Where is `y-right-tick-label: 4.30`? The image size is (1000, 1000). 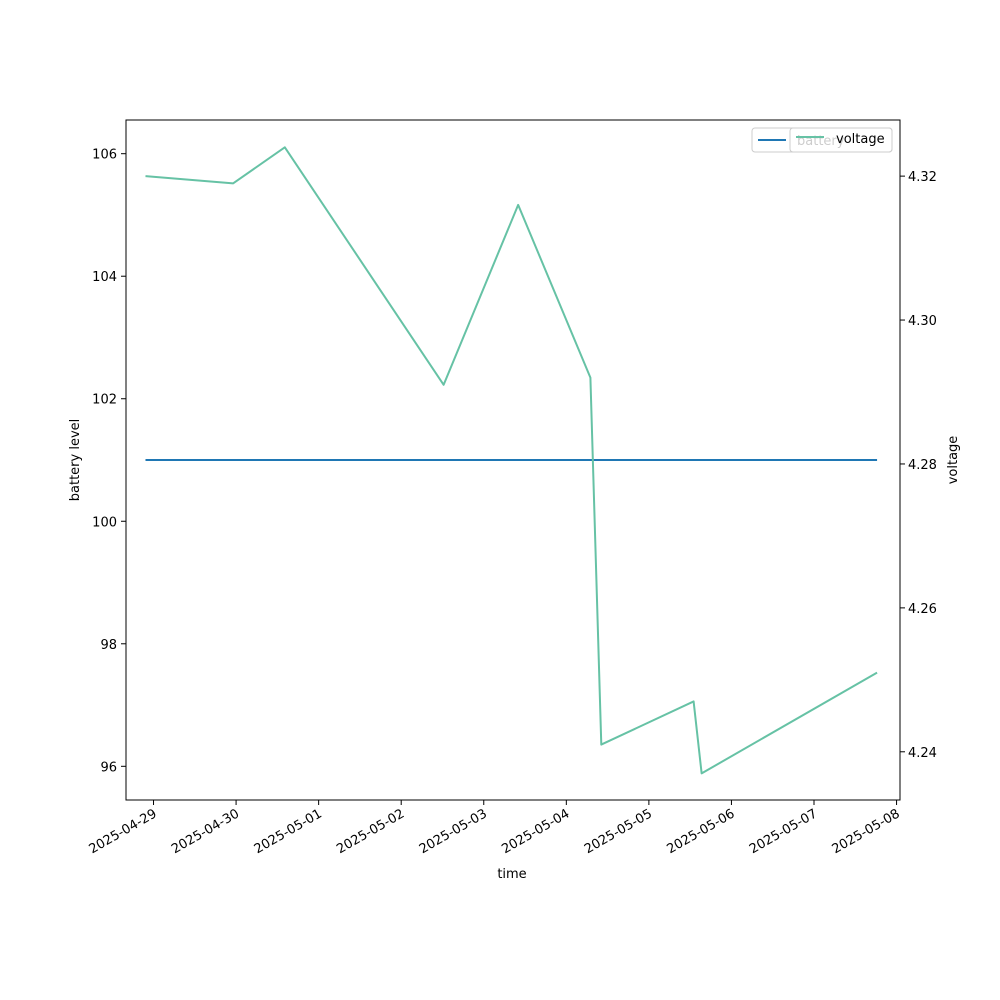
y-right-tick-label: 4.30 is located at coordinates (922, 321).